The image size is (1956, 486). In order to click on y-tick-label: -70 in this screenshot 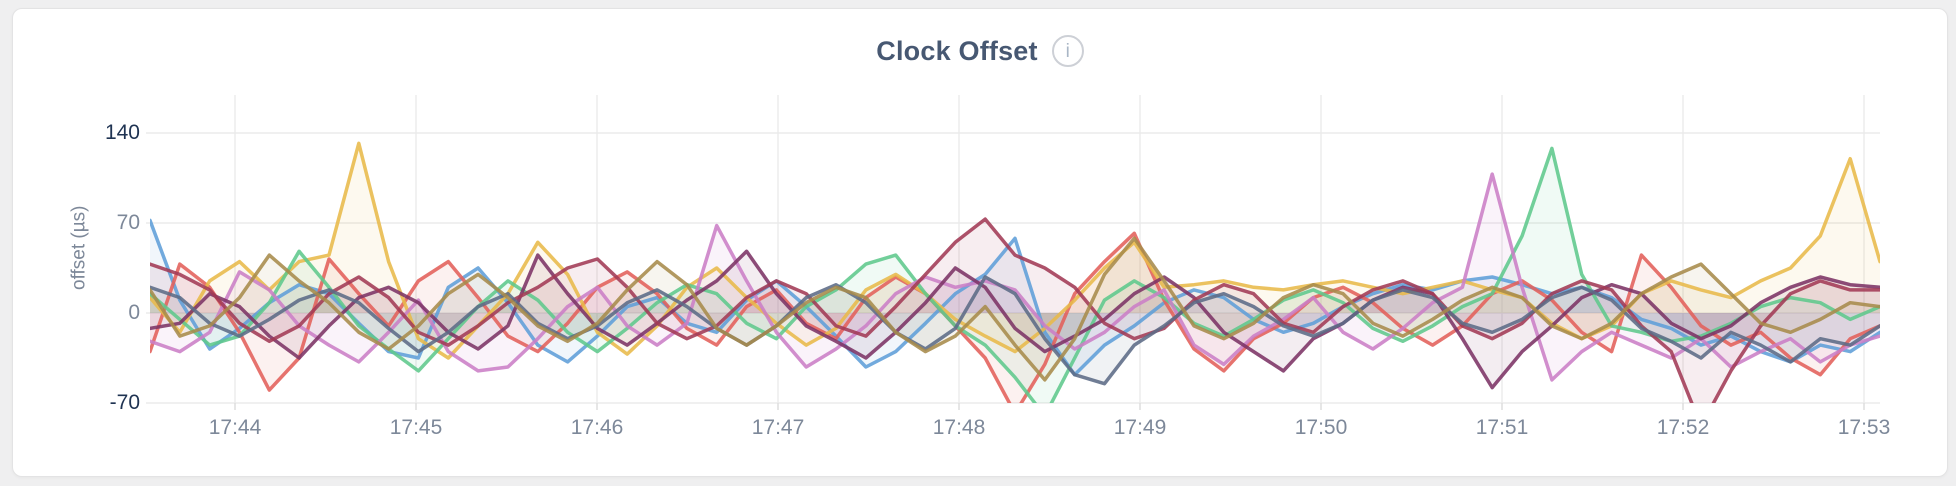, I will do `click(124, 402)`.